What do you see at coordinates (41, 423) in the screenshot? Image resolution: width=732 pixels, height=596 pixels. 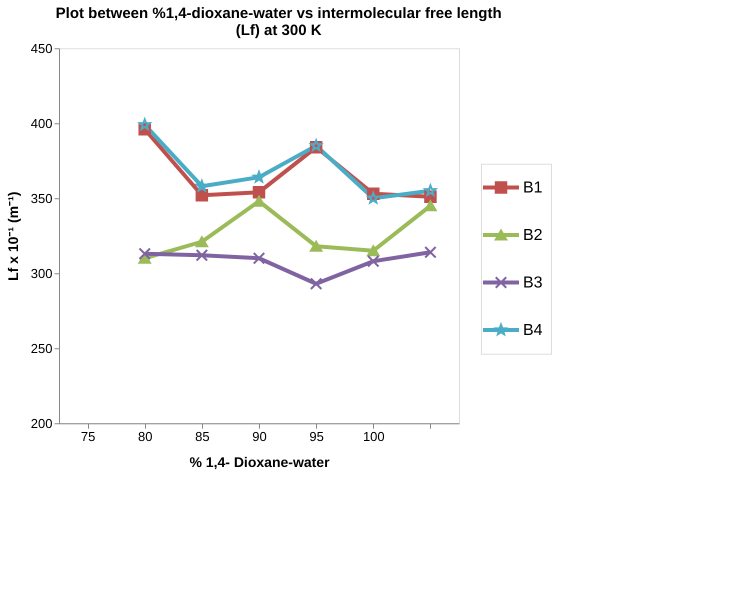 I see `y-tick-label: 200` at bounding box center [41, 423].